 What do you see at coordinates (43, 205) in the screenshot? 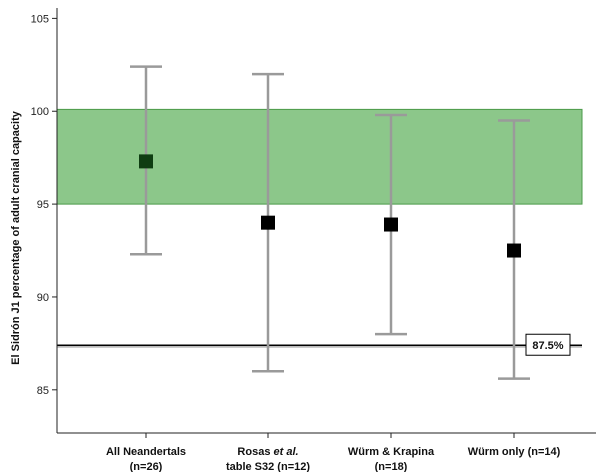
I see `y-tick-label: 95` at bounding box center [43, 205].